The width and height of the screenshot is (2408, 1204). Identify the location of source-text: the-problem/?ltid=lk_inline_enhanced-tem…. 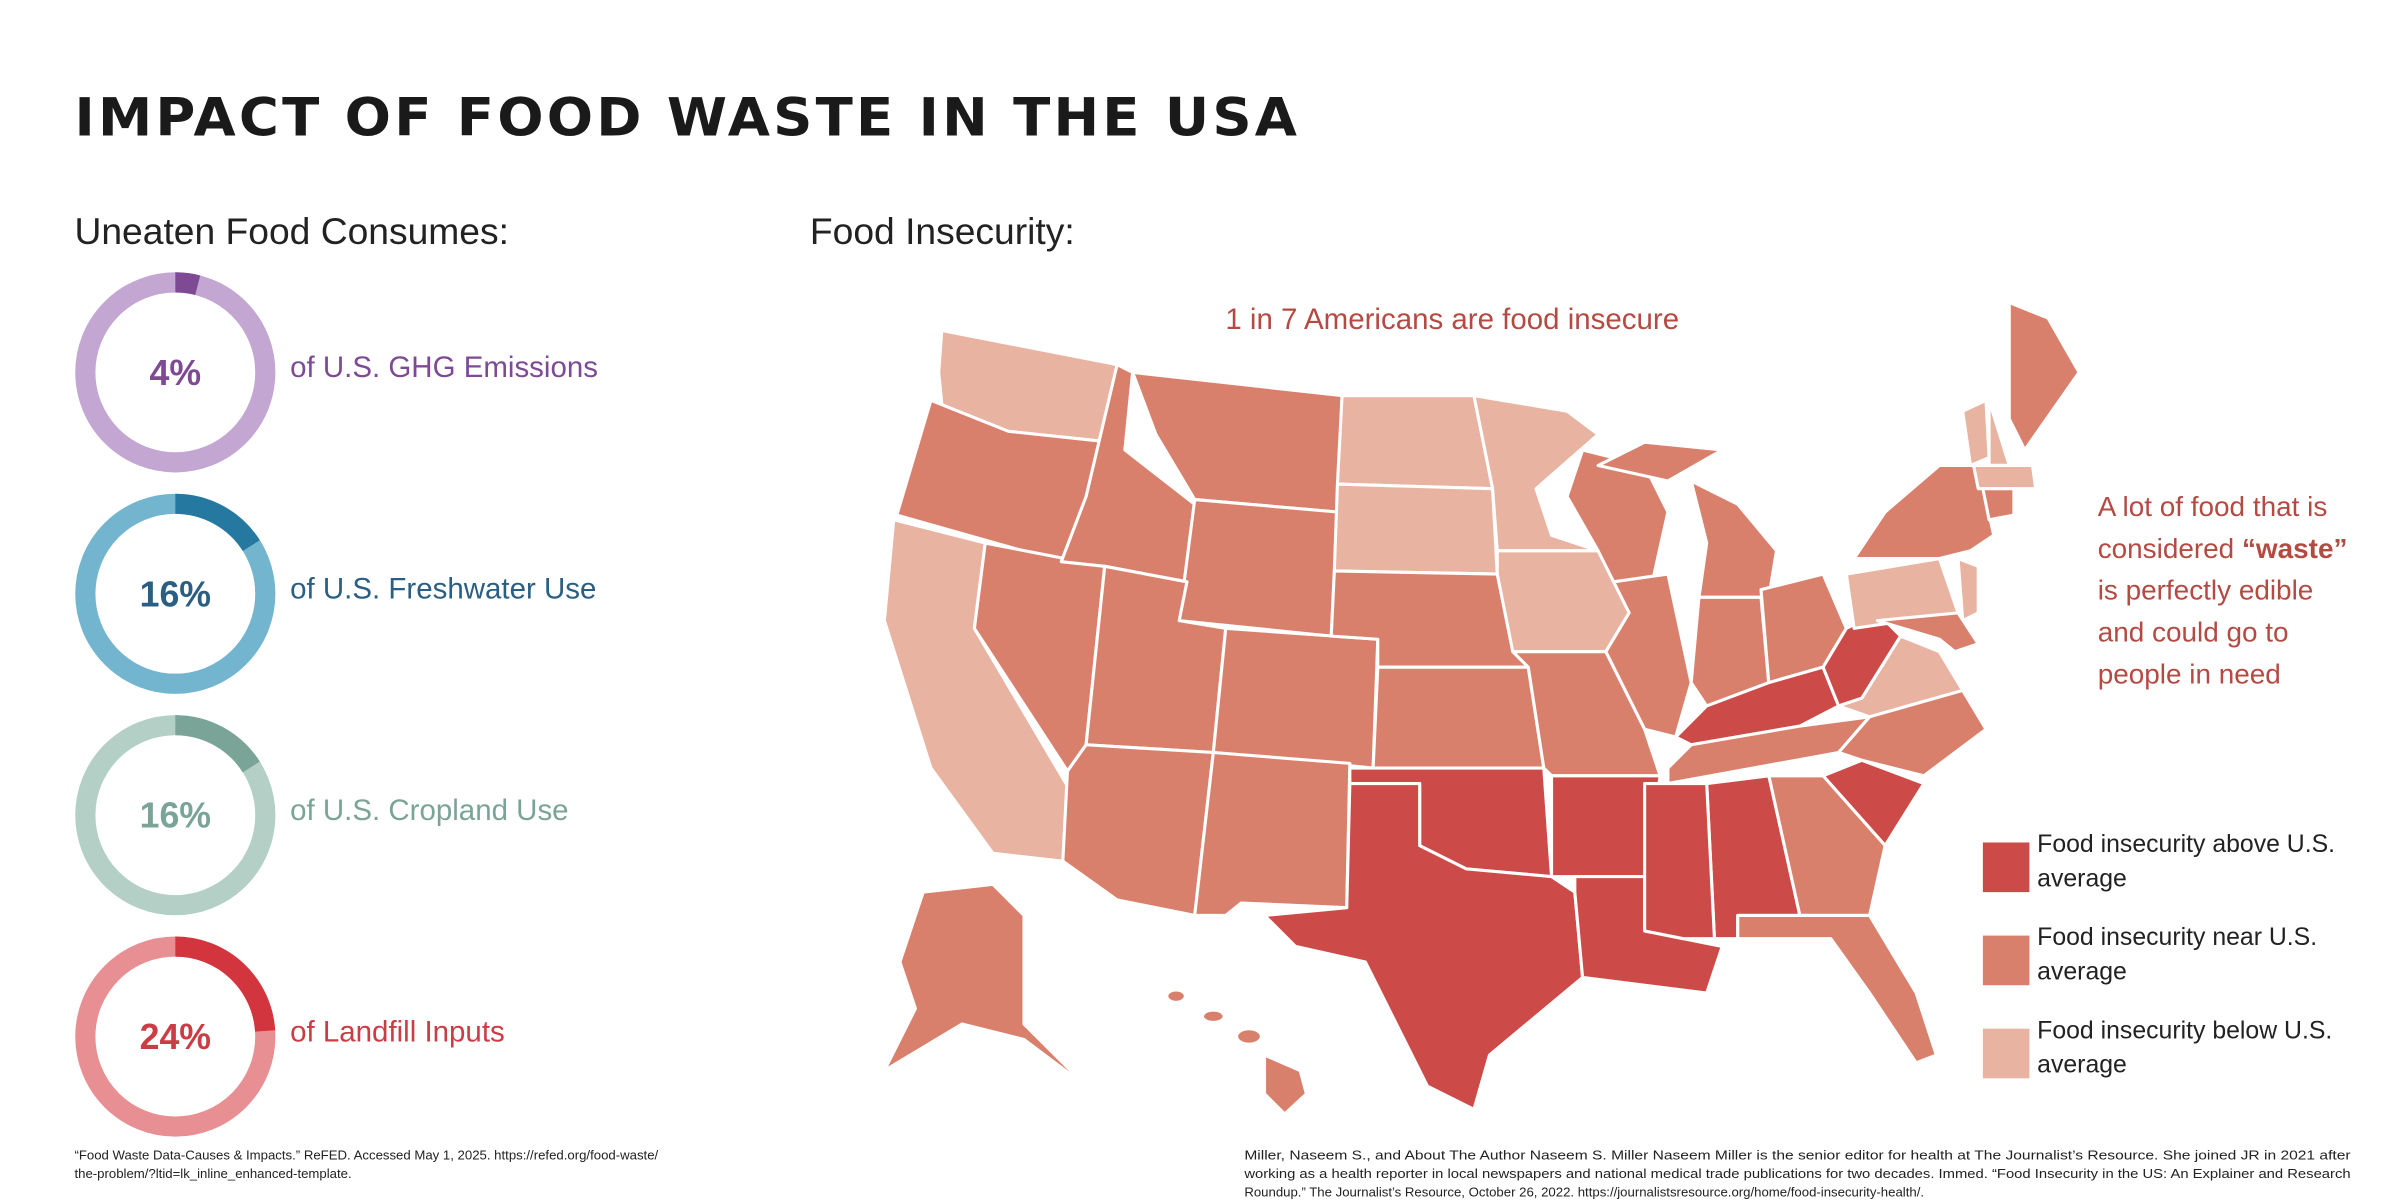
(212, 1173).